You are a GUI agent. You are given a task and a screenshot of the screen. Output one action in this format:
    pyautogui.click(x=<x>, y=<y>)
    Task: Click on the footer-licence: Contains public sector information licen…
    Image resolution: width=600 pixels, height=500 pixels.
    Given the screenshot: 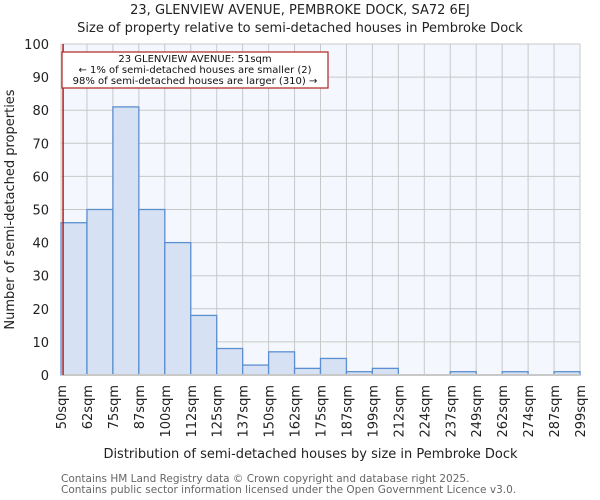 What is the action you would take?
    pyautogui.click(x=289, y=490)
    